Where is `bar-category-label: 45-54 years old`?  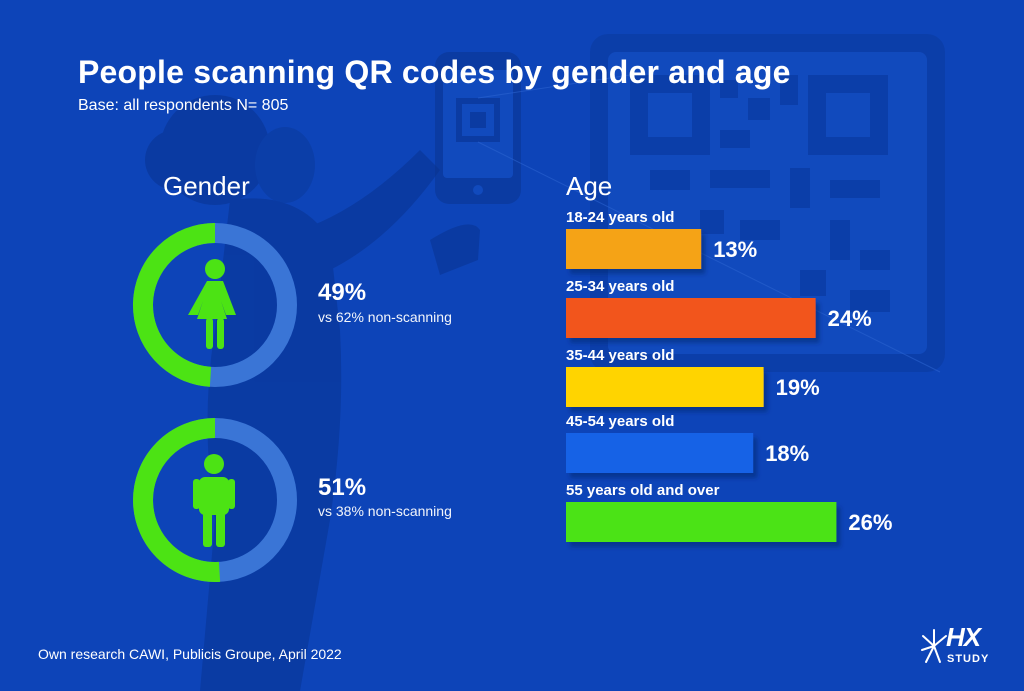 bar-category-label: 45-54 years old is located at coordinates (620, 421).